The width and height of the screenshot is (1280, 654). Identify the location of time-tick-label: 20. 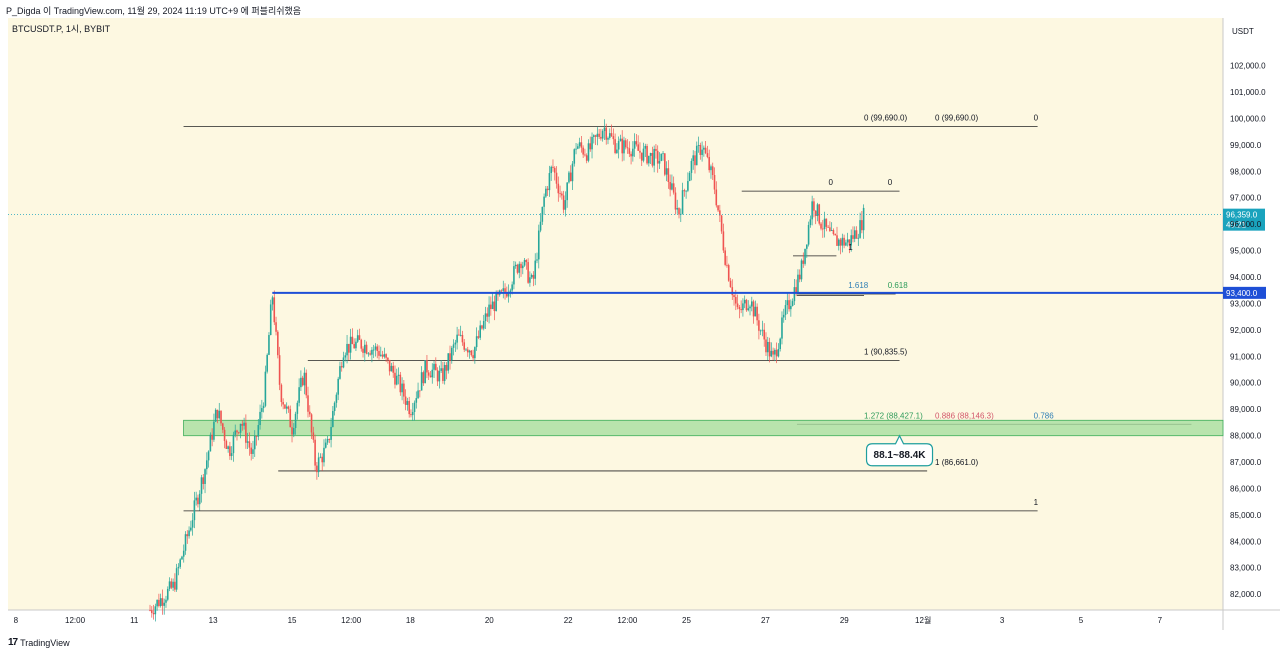
(489, 620).